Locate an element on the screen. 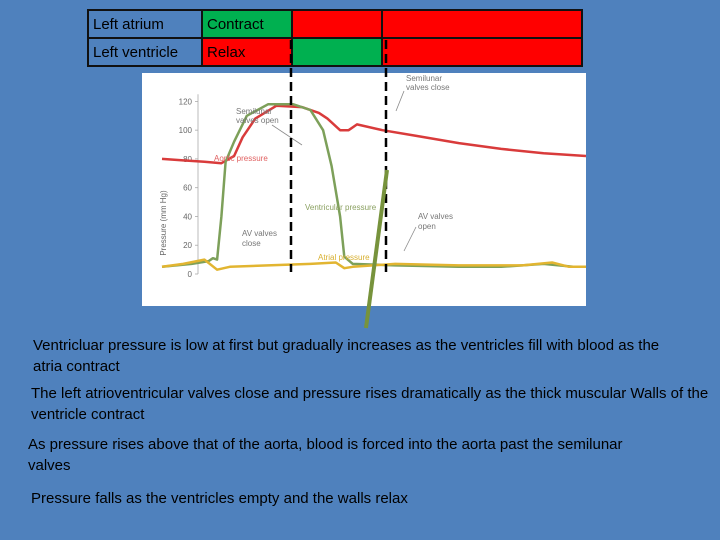  phase-row-ventricle: Left ventricle Relax is located at coordinates (335, 52).